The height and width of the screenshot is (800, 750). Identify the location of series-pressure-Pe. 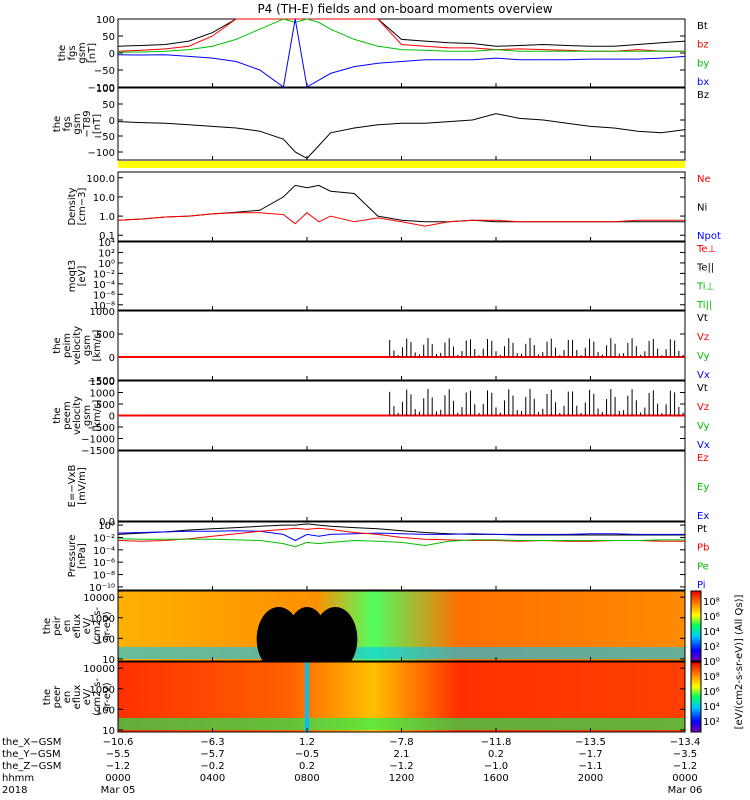
(401, 543).